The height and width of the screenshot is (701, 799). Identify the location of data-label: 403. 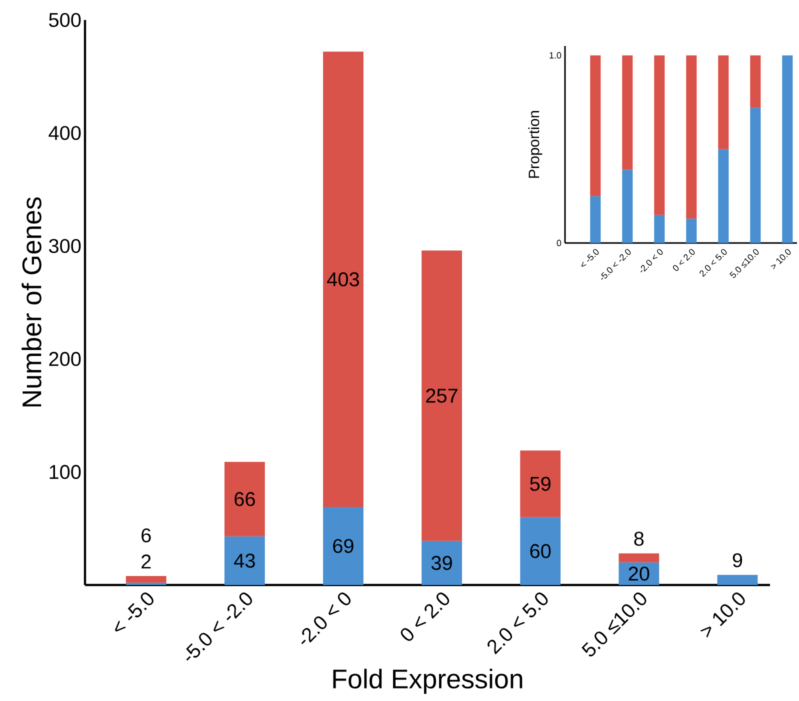
(343, 279).